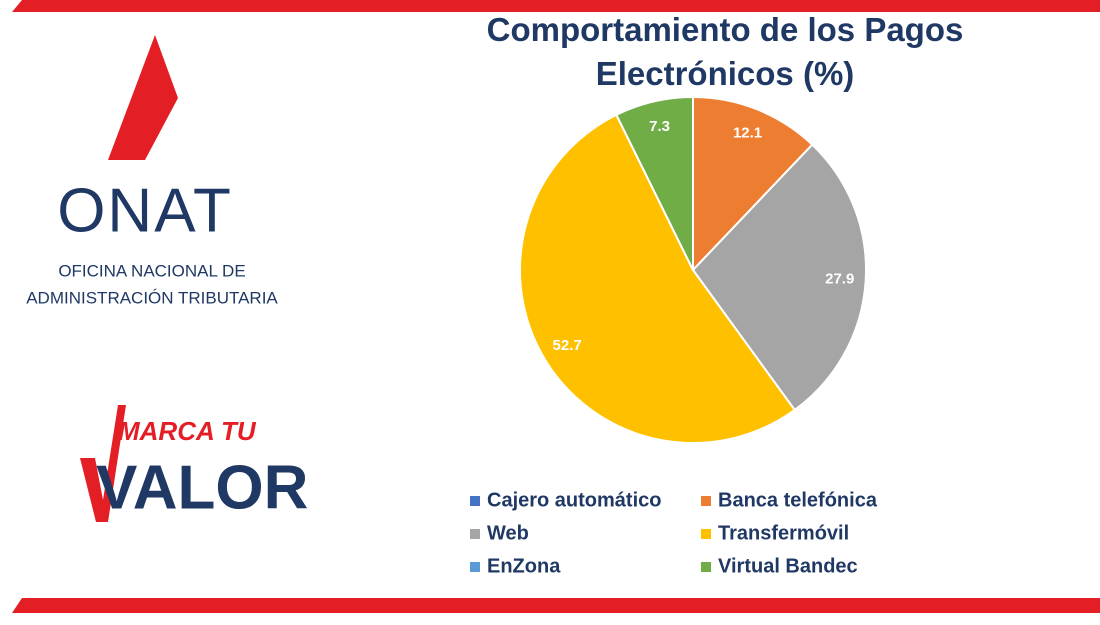 This screenshot has height=625, width=1100. Describe the element at coordinates (556, 605) in the screenshot. I see `bottom-band` at that location.